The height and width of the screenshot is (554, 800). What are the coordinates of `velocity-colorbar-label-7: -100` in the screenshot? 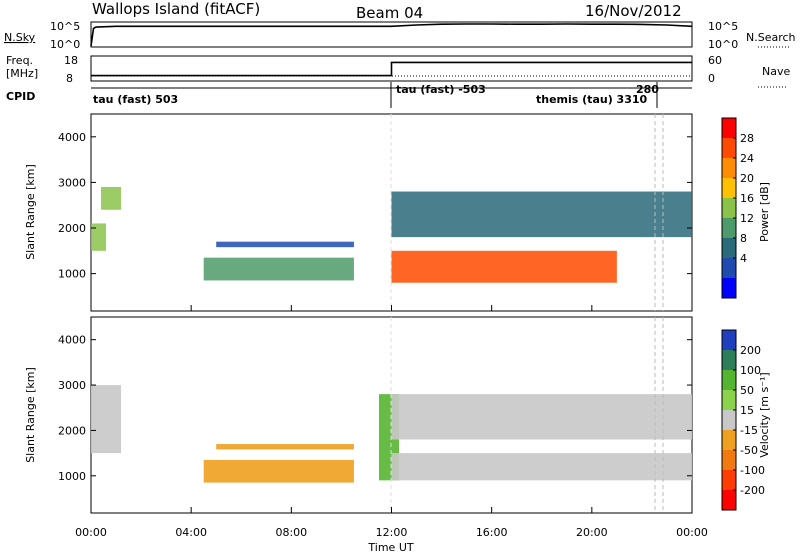 It's located at (752, 470).